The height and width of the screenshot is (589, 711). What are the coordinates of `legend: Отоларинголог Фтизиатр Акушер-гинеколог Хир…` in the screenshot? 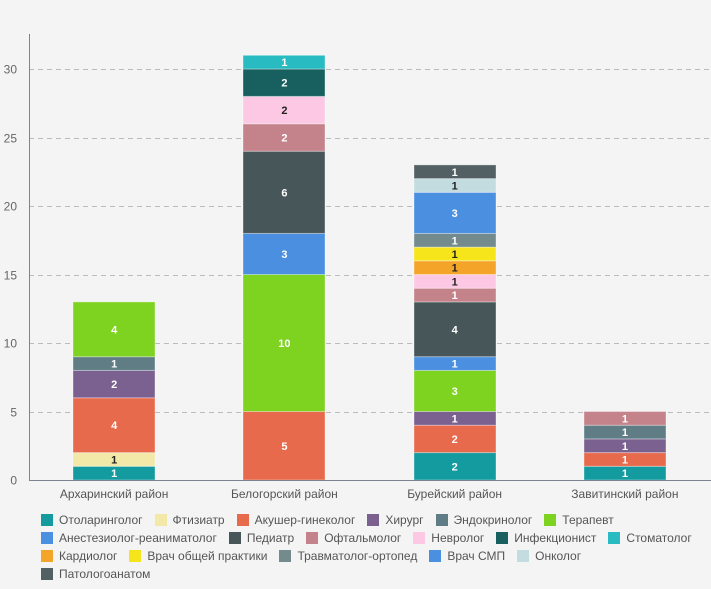 It's located at (376, 546).